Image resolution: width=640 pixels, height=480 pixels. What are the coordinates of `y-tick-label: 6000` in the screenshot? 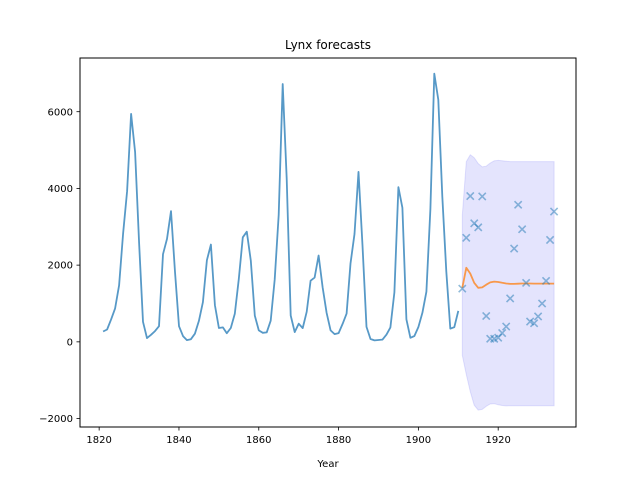 It's located at (60, 112).